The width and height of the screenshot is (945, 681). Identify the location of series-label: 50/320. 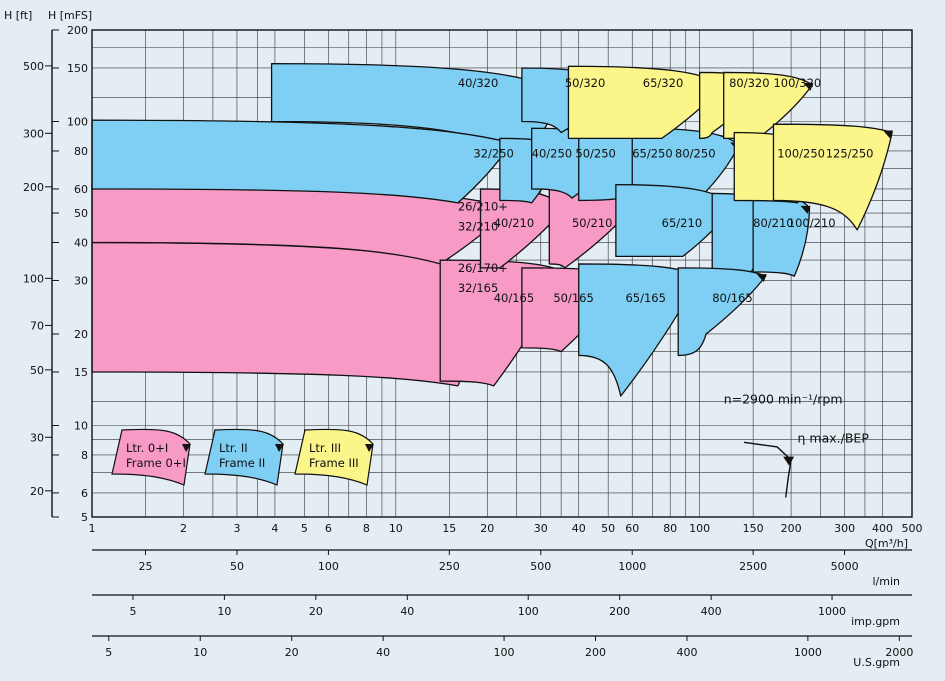
(585, 83).